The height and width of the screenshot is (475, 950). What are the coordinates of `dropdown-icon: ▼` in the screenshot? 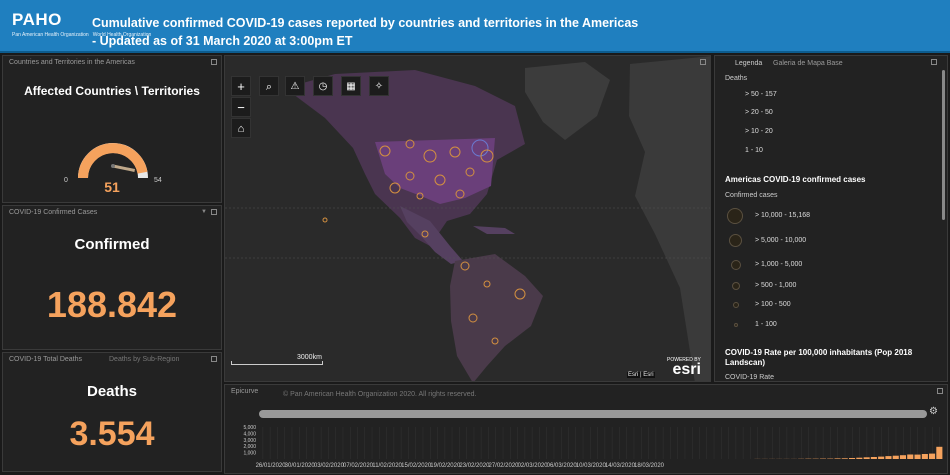 It's located at (204, 212).